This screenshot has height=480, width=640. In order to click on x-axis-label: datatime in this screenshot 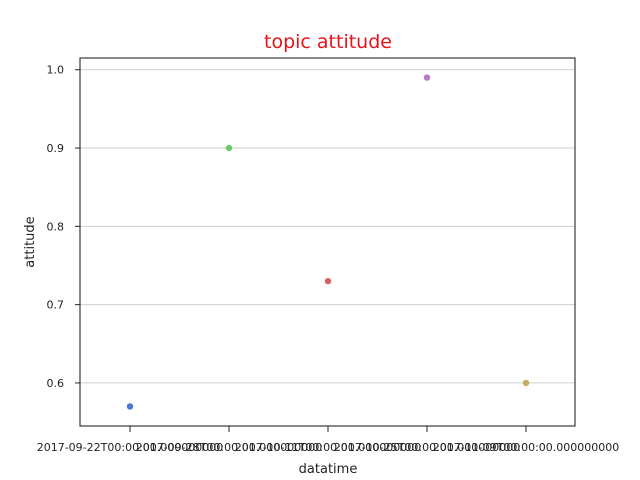, I will do `click(328, 469)`.